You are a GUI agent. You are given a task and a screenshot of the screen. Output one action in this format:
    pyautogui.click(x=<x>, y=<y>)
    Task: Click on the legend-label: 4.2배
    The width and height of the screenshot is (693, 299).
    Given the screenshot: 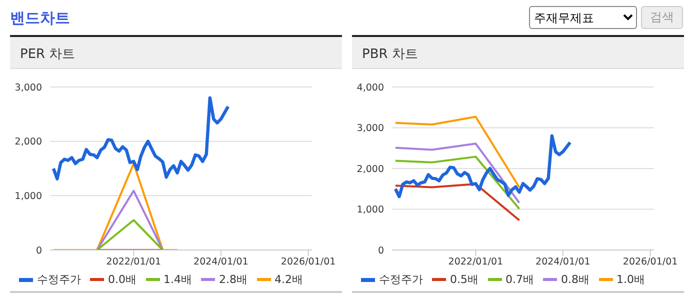 What is the action you would take?
    pyautogui.click(x=288, y=279)
    